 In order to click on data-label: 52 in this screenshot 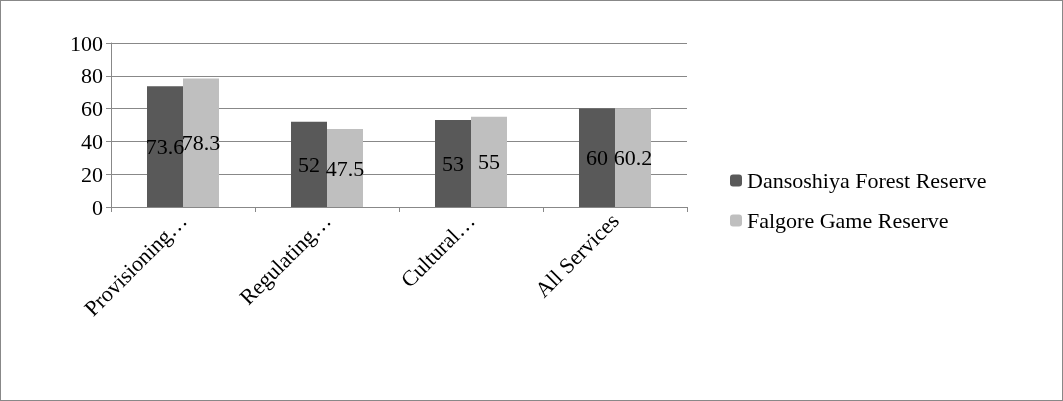, I will do `click(309, 164)`.